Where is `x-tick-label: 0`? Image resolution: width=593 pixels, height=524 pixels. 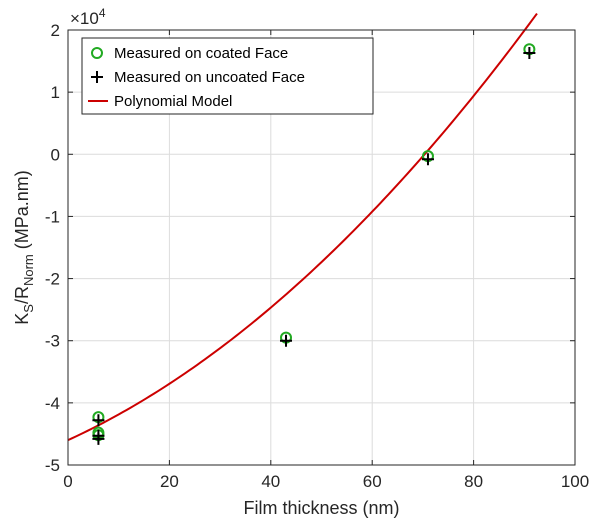 x-tick-label: 0 is located at coordinates (67, 481).